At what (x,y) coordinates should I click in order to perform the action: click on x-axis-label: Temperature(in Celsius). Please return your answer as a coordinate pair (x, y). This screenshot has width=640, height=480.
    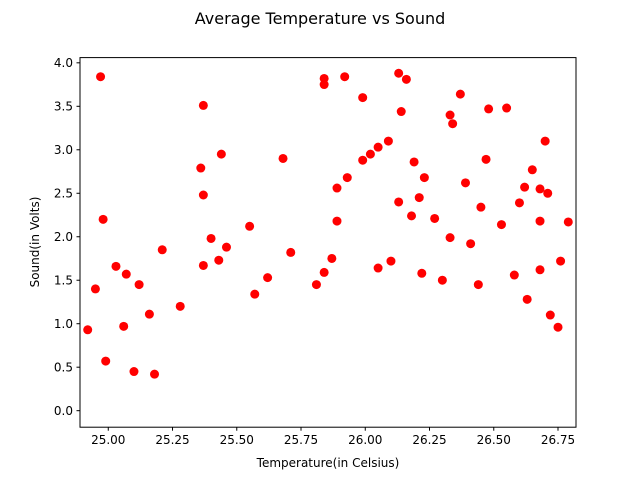
    Looking at the image, I should click on (328, 463).